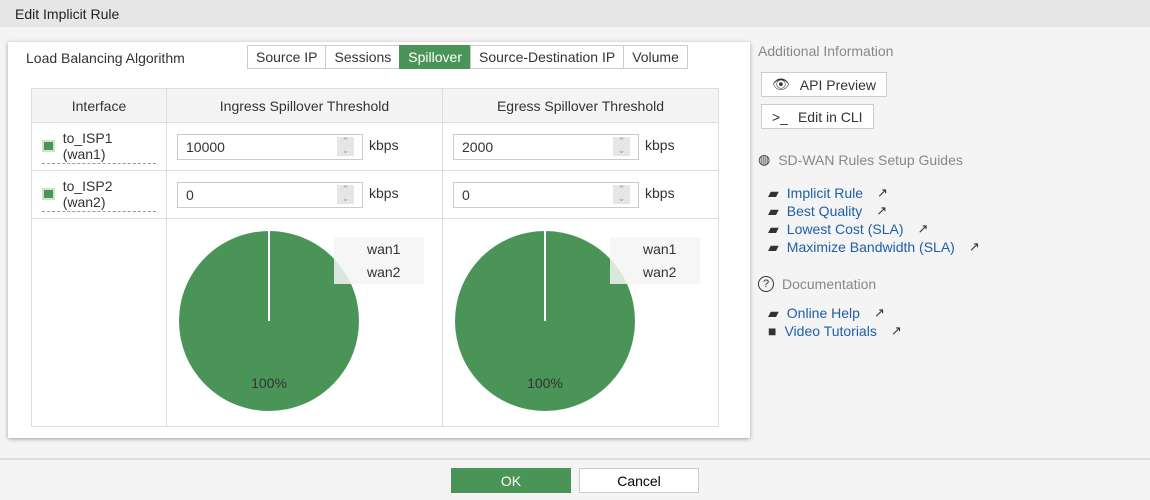 The height and width of the screenshot is (500, 1150). I want to click on interface-wan1: to_ISP1 (wan1), so click(99, 147).